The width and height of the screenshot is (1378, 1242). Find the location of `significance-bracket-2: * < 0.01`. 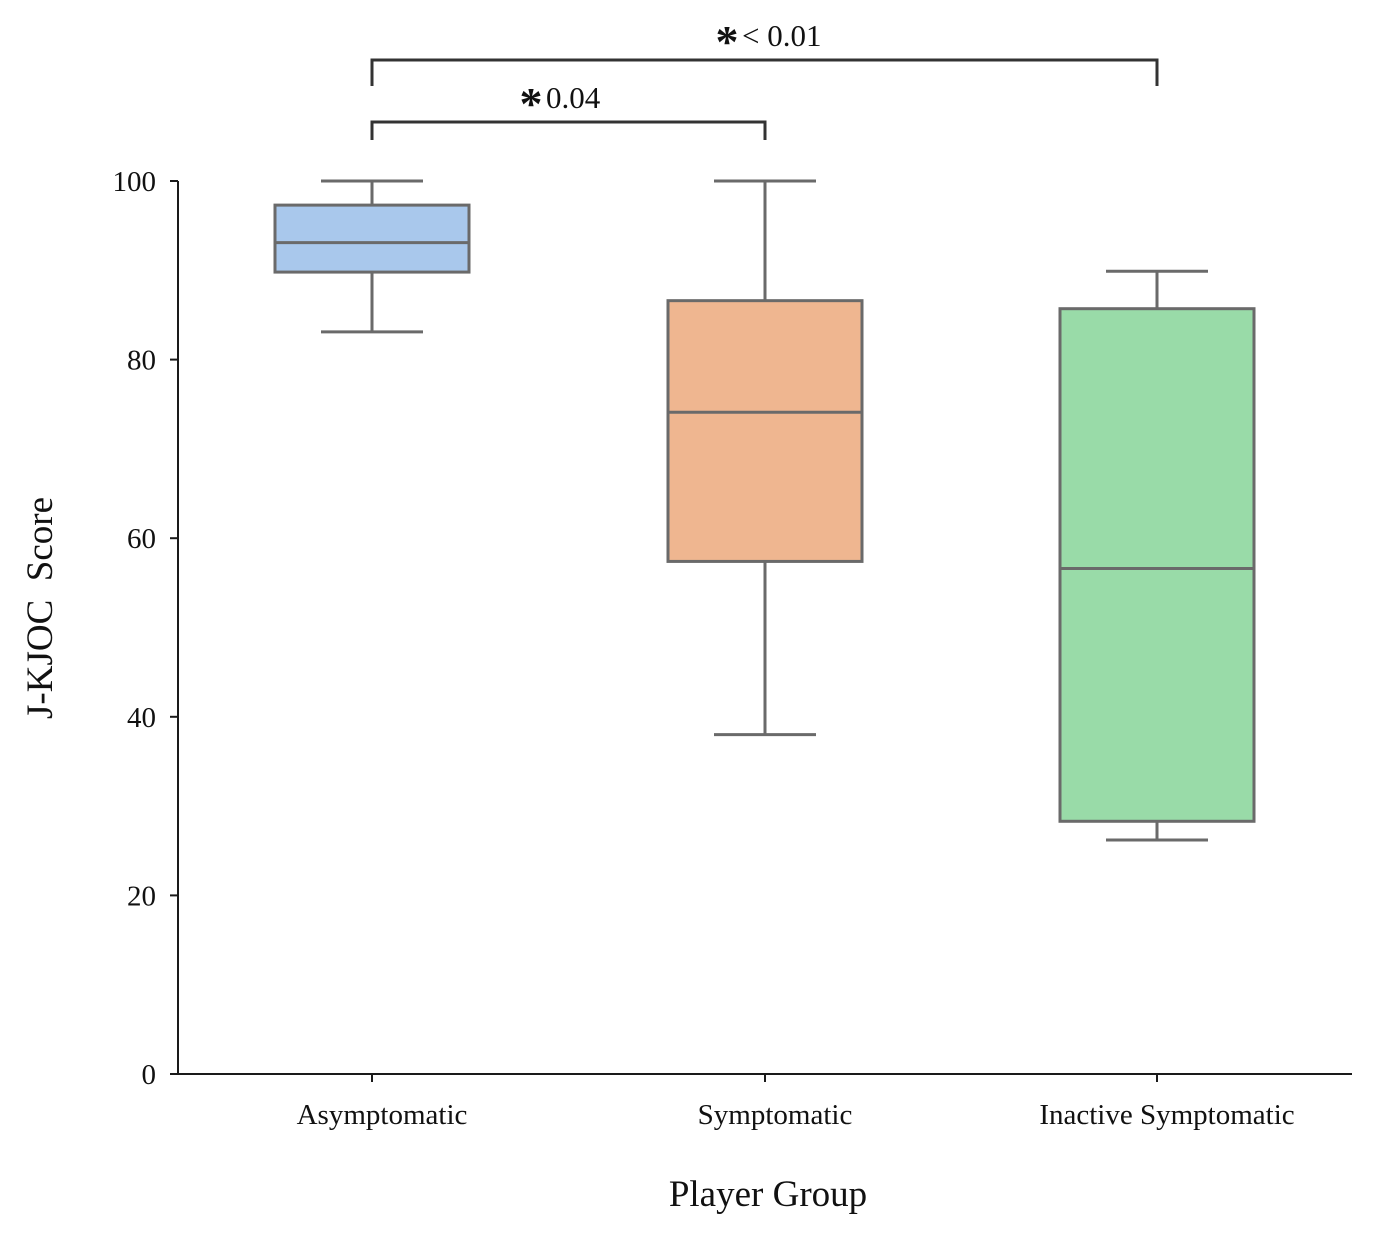

significance-bracket-2: * < 0.01 is located at coordinates (764, 51).